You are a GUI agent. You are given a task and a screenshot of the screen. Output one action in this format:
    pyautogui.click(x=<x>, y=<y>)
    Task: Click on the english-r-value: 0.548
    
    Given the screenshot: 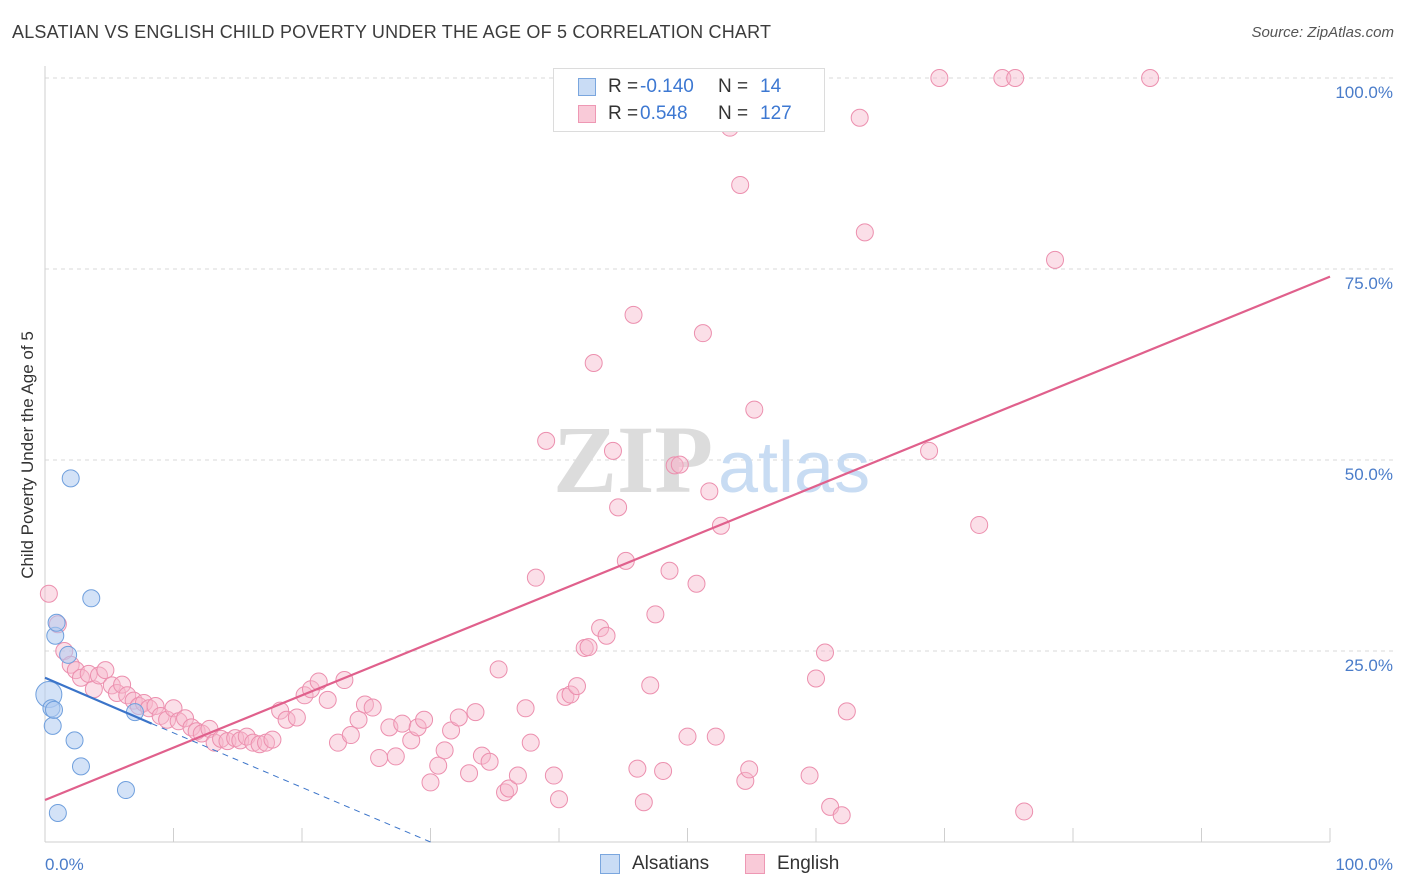 What is the action you would take?
    pyautogui.click(x=664, y=113)
    